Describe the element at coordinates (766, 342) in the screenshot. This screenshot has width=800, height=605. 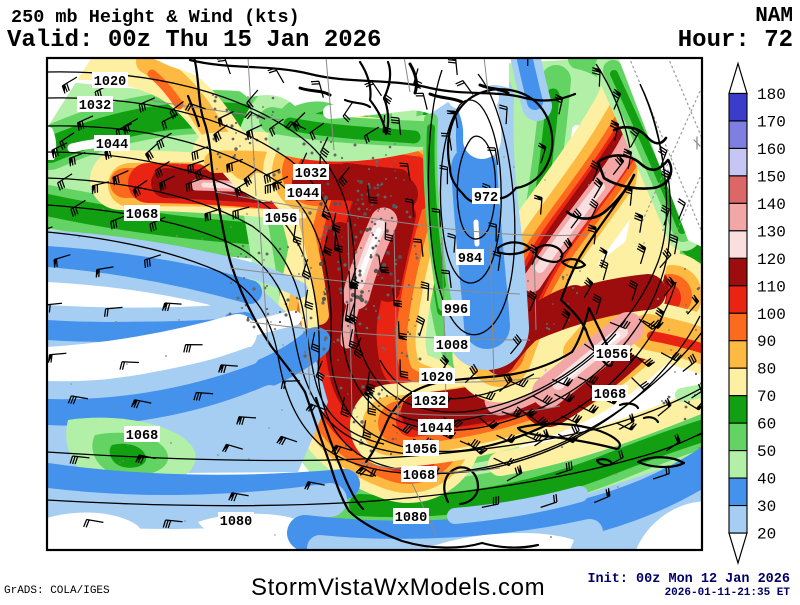
I see `svg-text: 90` at that location.